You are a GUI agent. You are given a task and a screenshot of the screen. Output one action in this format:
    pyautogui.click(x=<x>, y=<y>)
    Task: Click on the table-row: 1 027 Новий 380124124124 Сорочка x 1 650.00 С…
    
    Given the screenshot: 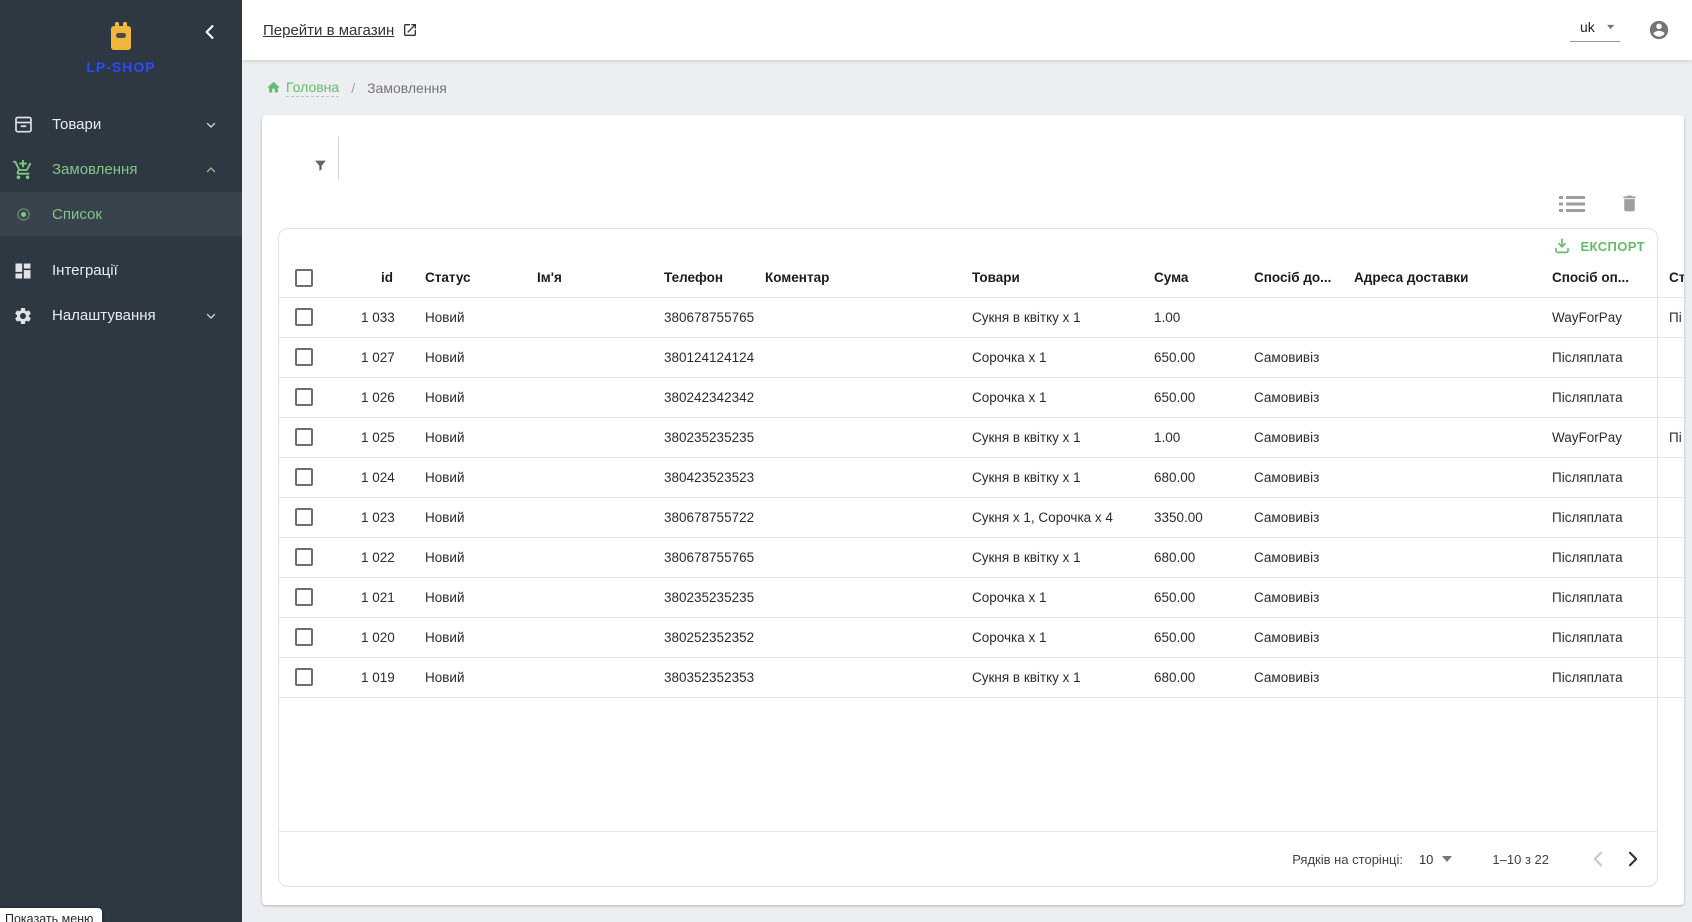 What is the action you would take?
    pyautogui.click(x=981, y=357)
    